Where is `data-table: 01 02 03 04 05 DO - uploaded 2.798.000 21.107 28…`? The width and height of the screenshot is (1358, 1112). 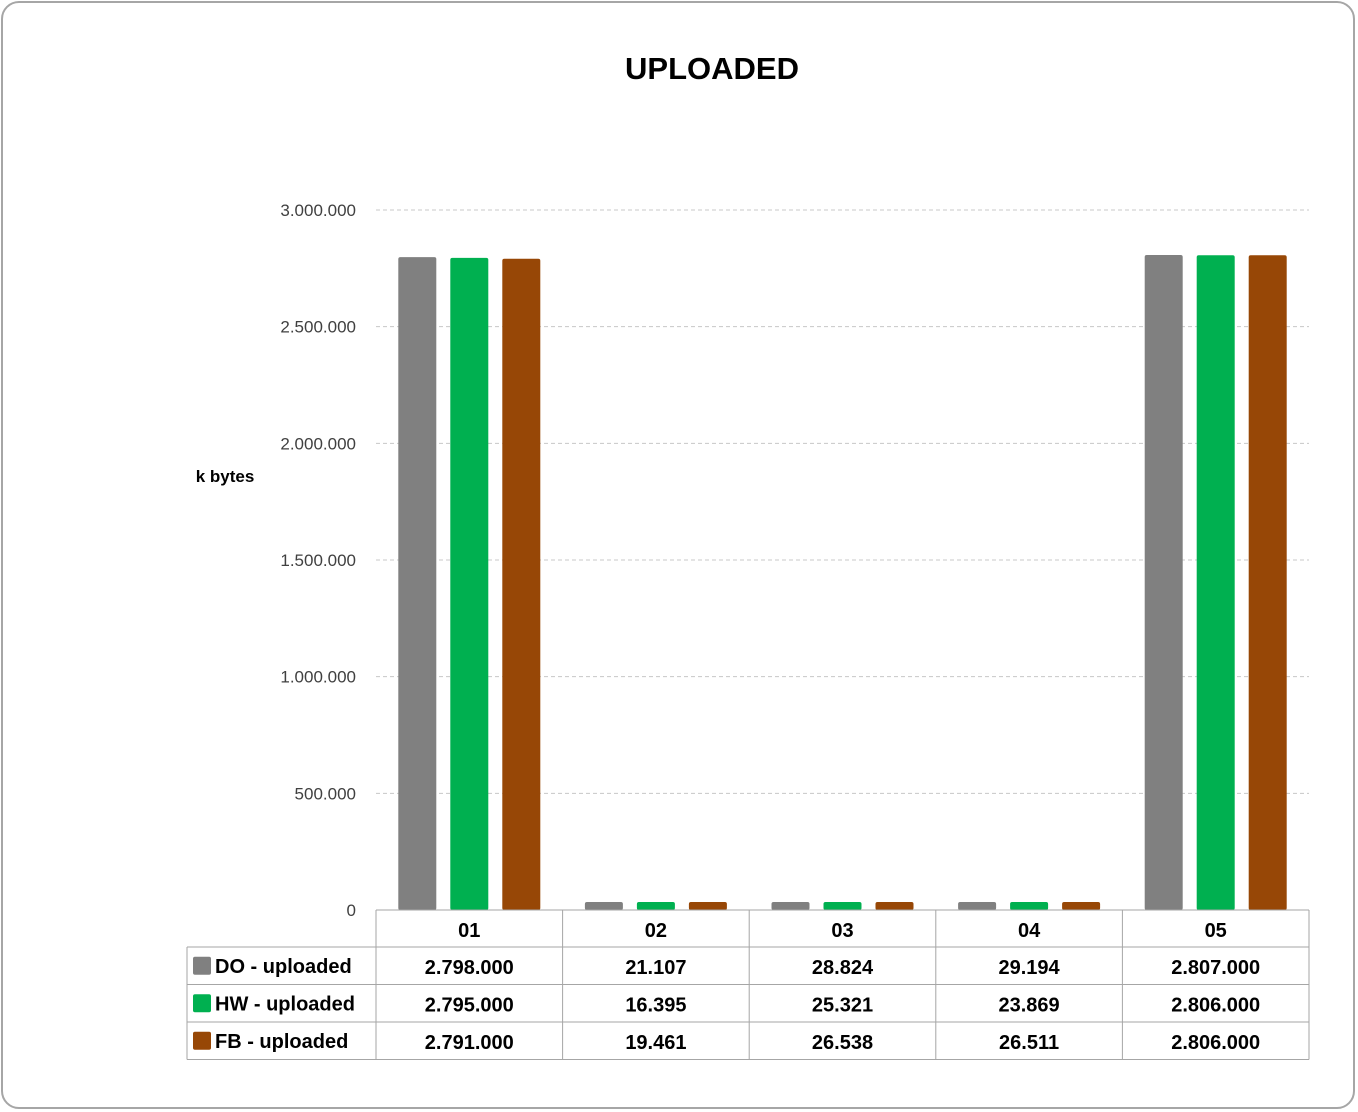 data-table: 01 02 03 04 05 DO - uploaded 2.798.000 21.107 28… is located at coordinates (748, 984).